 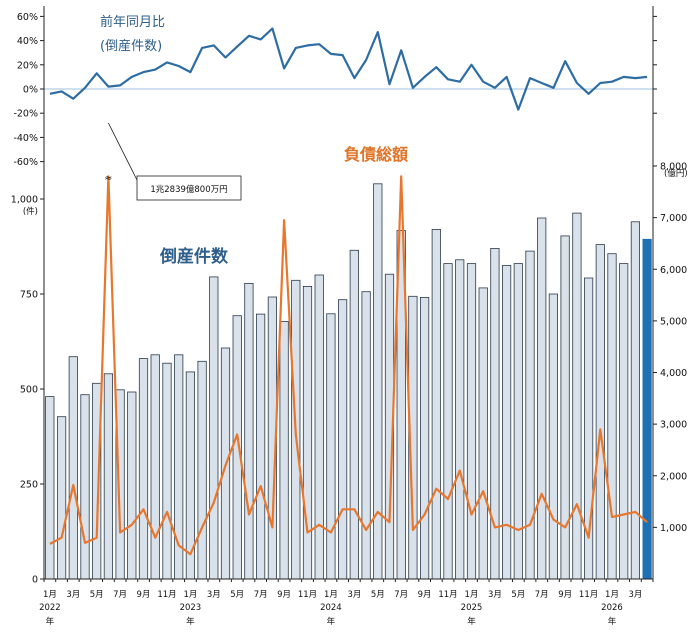 I want to click on right-tick-label: 1,000, so click(x=673, y=528).